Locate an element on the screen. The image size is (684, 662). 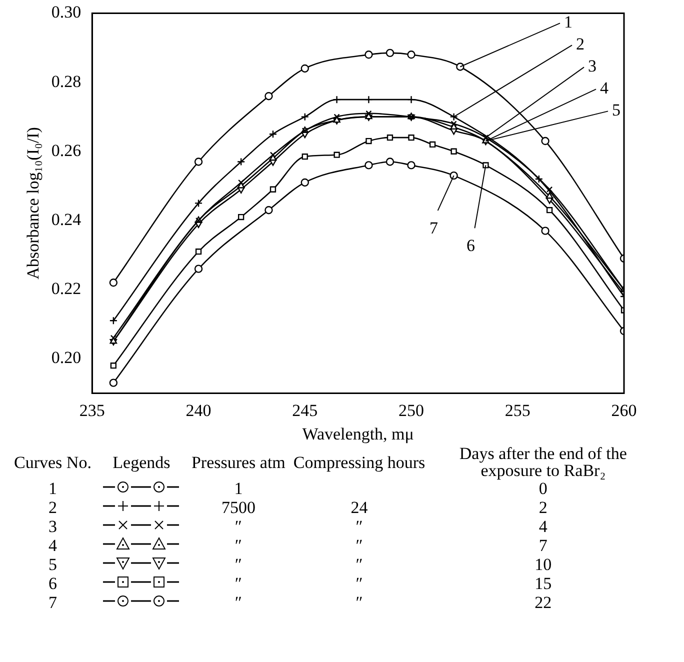
y-tick-label: 0.26 is located at coordinates (66, 150).